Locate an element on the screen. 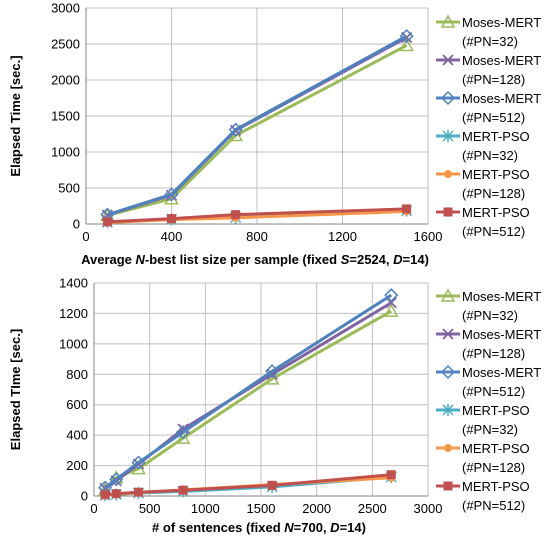  x-tick-label: 3000 is located at coordinates (428, 508).